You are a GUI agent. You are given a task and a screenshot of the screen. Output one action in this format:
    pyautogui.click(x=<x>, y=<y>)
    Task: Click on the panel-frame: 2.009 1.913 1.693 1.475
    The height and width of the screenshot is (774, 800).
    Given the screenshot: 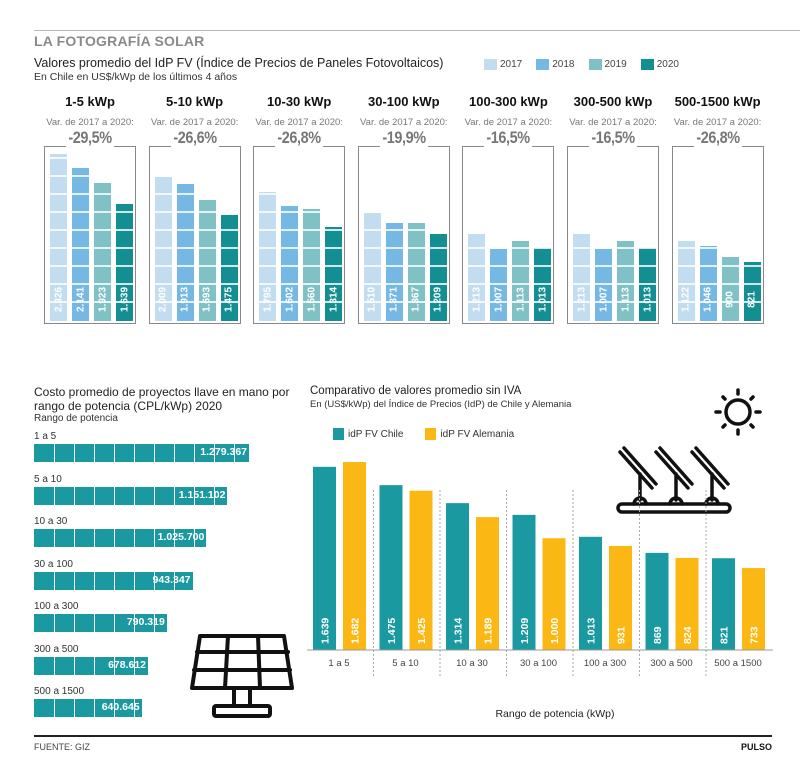 What is the action you would take?
    pyautogui.click(x=194, y=235)
    